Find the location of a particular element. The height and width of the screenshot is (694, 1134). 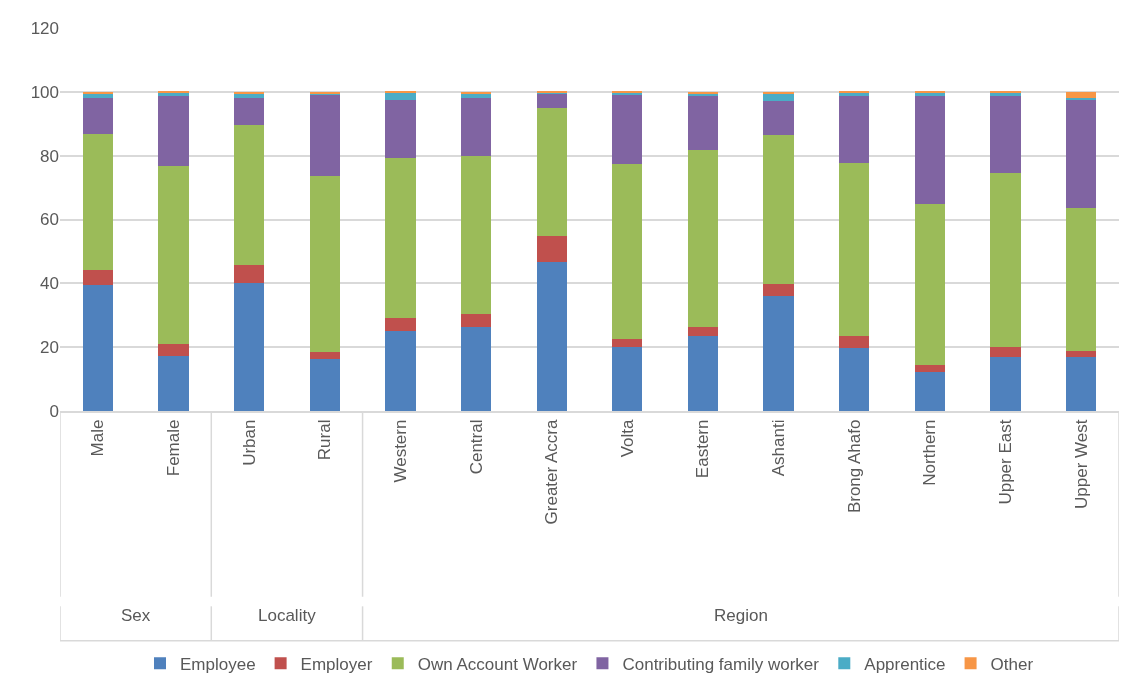

x-tick-label: Western is located at coordinates (400, 451).